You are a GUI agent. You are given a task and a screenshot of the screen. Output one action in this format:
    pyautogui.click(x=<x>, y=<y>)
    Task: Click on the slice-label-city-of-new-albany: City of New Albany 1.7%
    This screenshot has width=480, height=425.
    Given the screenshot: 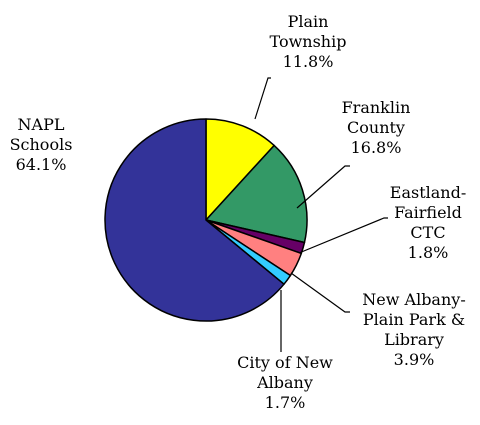 What is the action you would take?
    pyautogui.click(x=285, y=383)
    